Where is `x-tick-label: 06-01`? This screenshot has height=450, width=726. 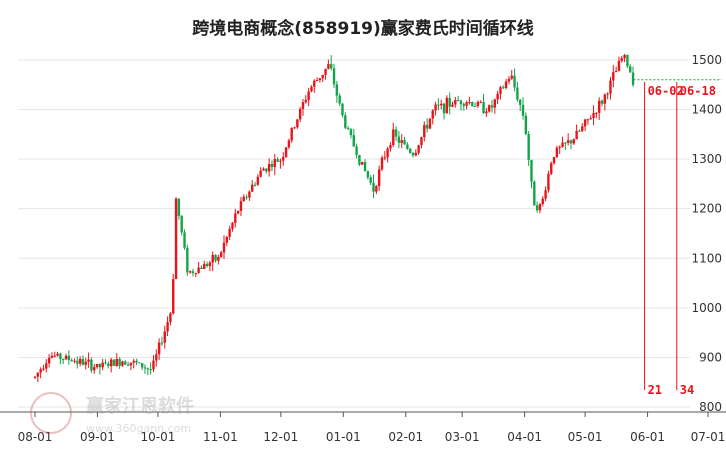
x-tick-label: 06-01 is located at coordinates (647, 437).